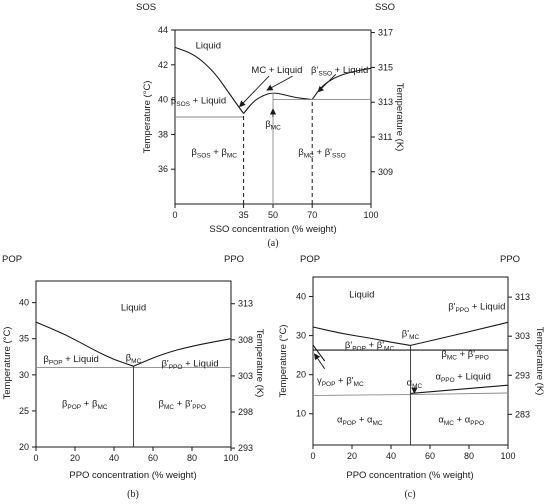  I want to click on x-tick-label-c-4: 80, so click(469, 456).